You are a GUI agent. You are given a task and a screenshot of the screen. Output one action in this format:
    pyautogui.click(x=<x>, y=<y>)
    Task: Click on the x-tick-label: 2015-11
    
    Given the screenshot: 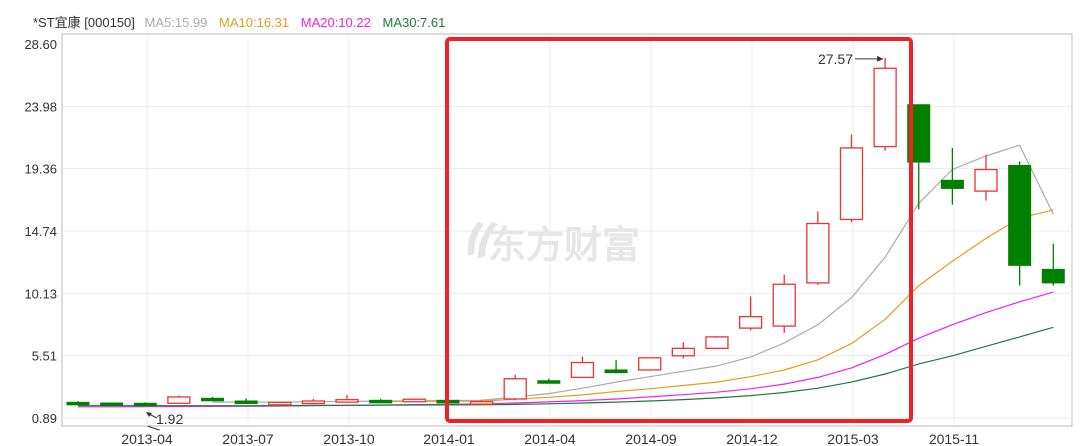 What is the action you would take?
    pyautogui.click(x=954, y=438)
    